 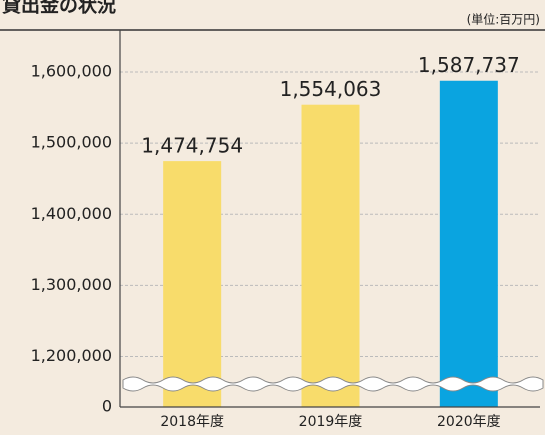 I want to click on x-tick-label: 2019年度, so click(x=331, y=422).